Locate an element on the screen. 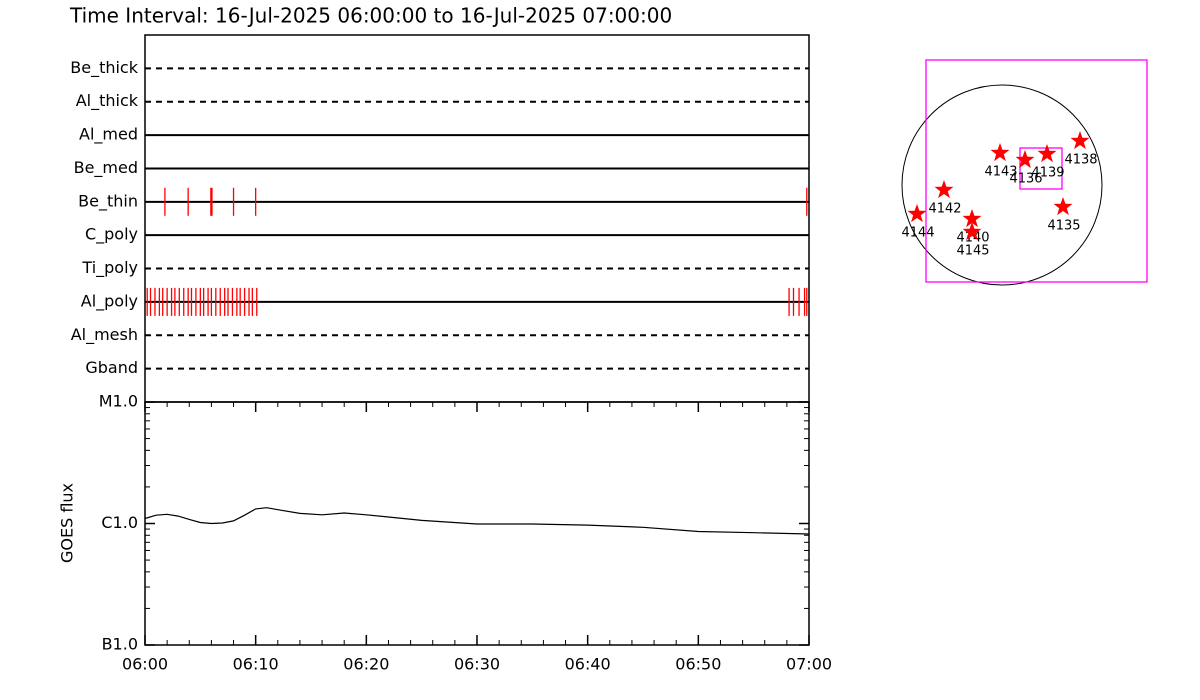 The image size is (1200, 700). x-tick-label: 06:50 is located at coordinates (698, 664).